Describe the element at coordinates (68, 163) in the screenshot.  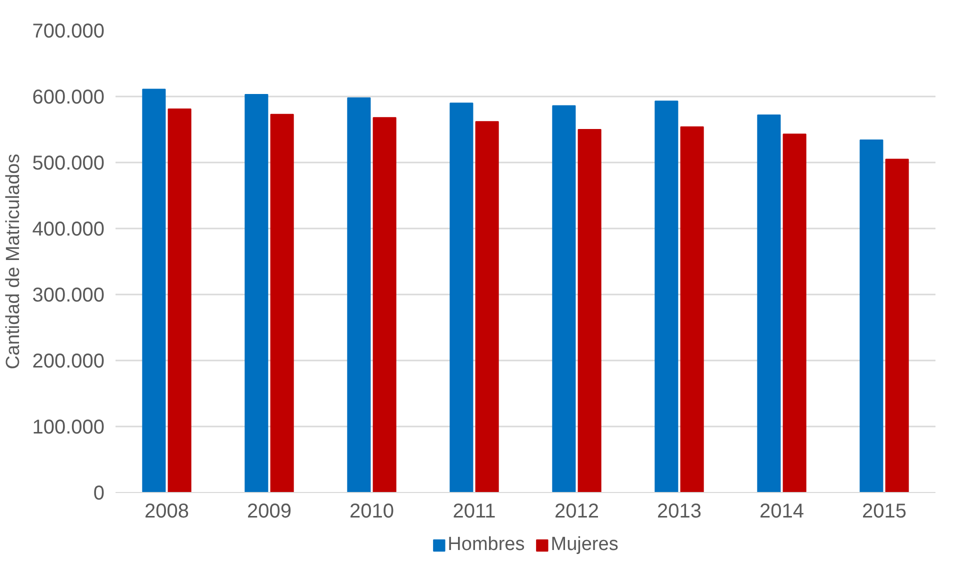
I see `y-tick-label: 500.000` at that location.